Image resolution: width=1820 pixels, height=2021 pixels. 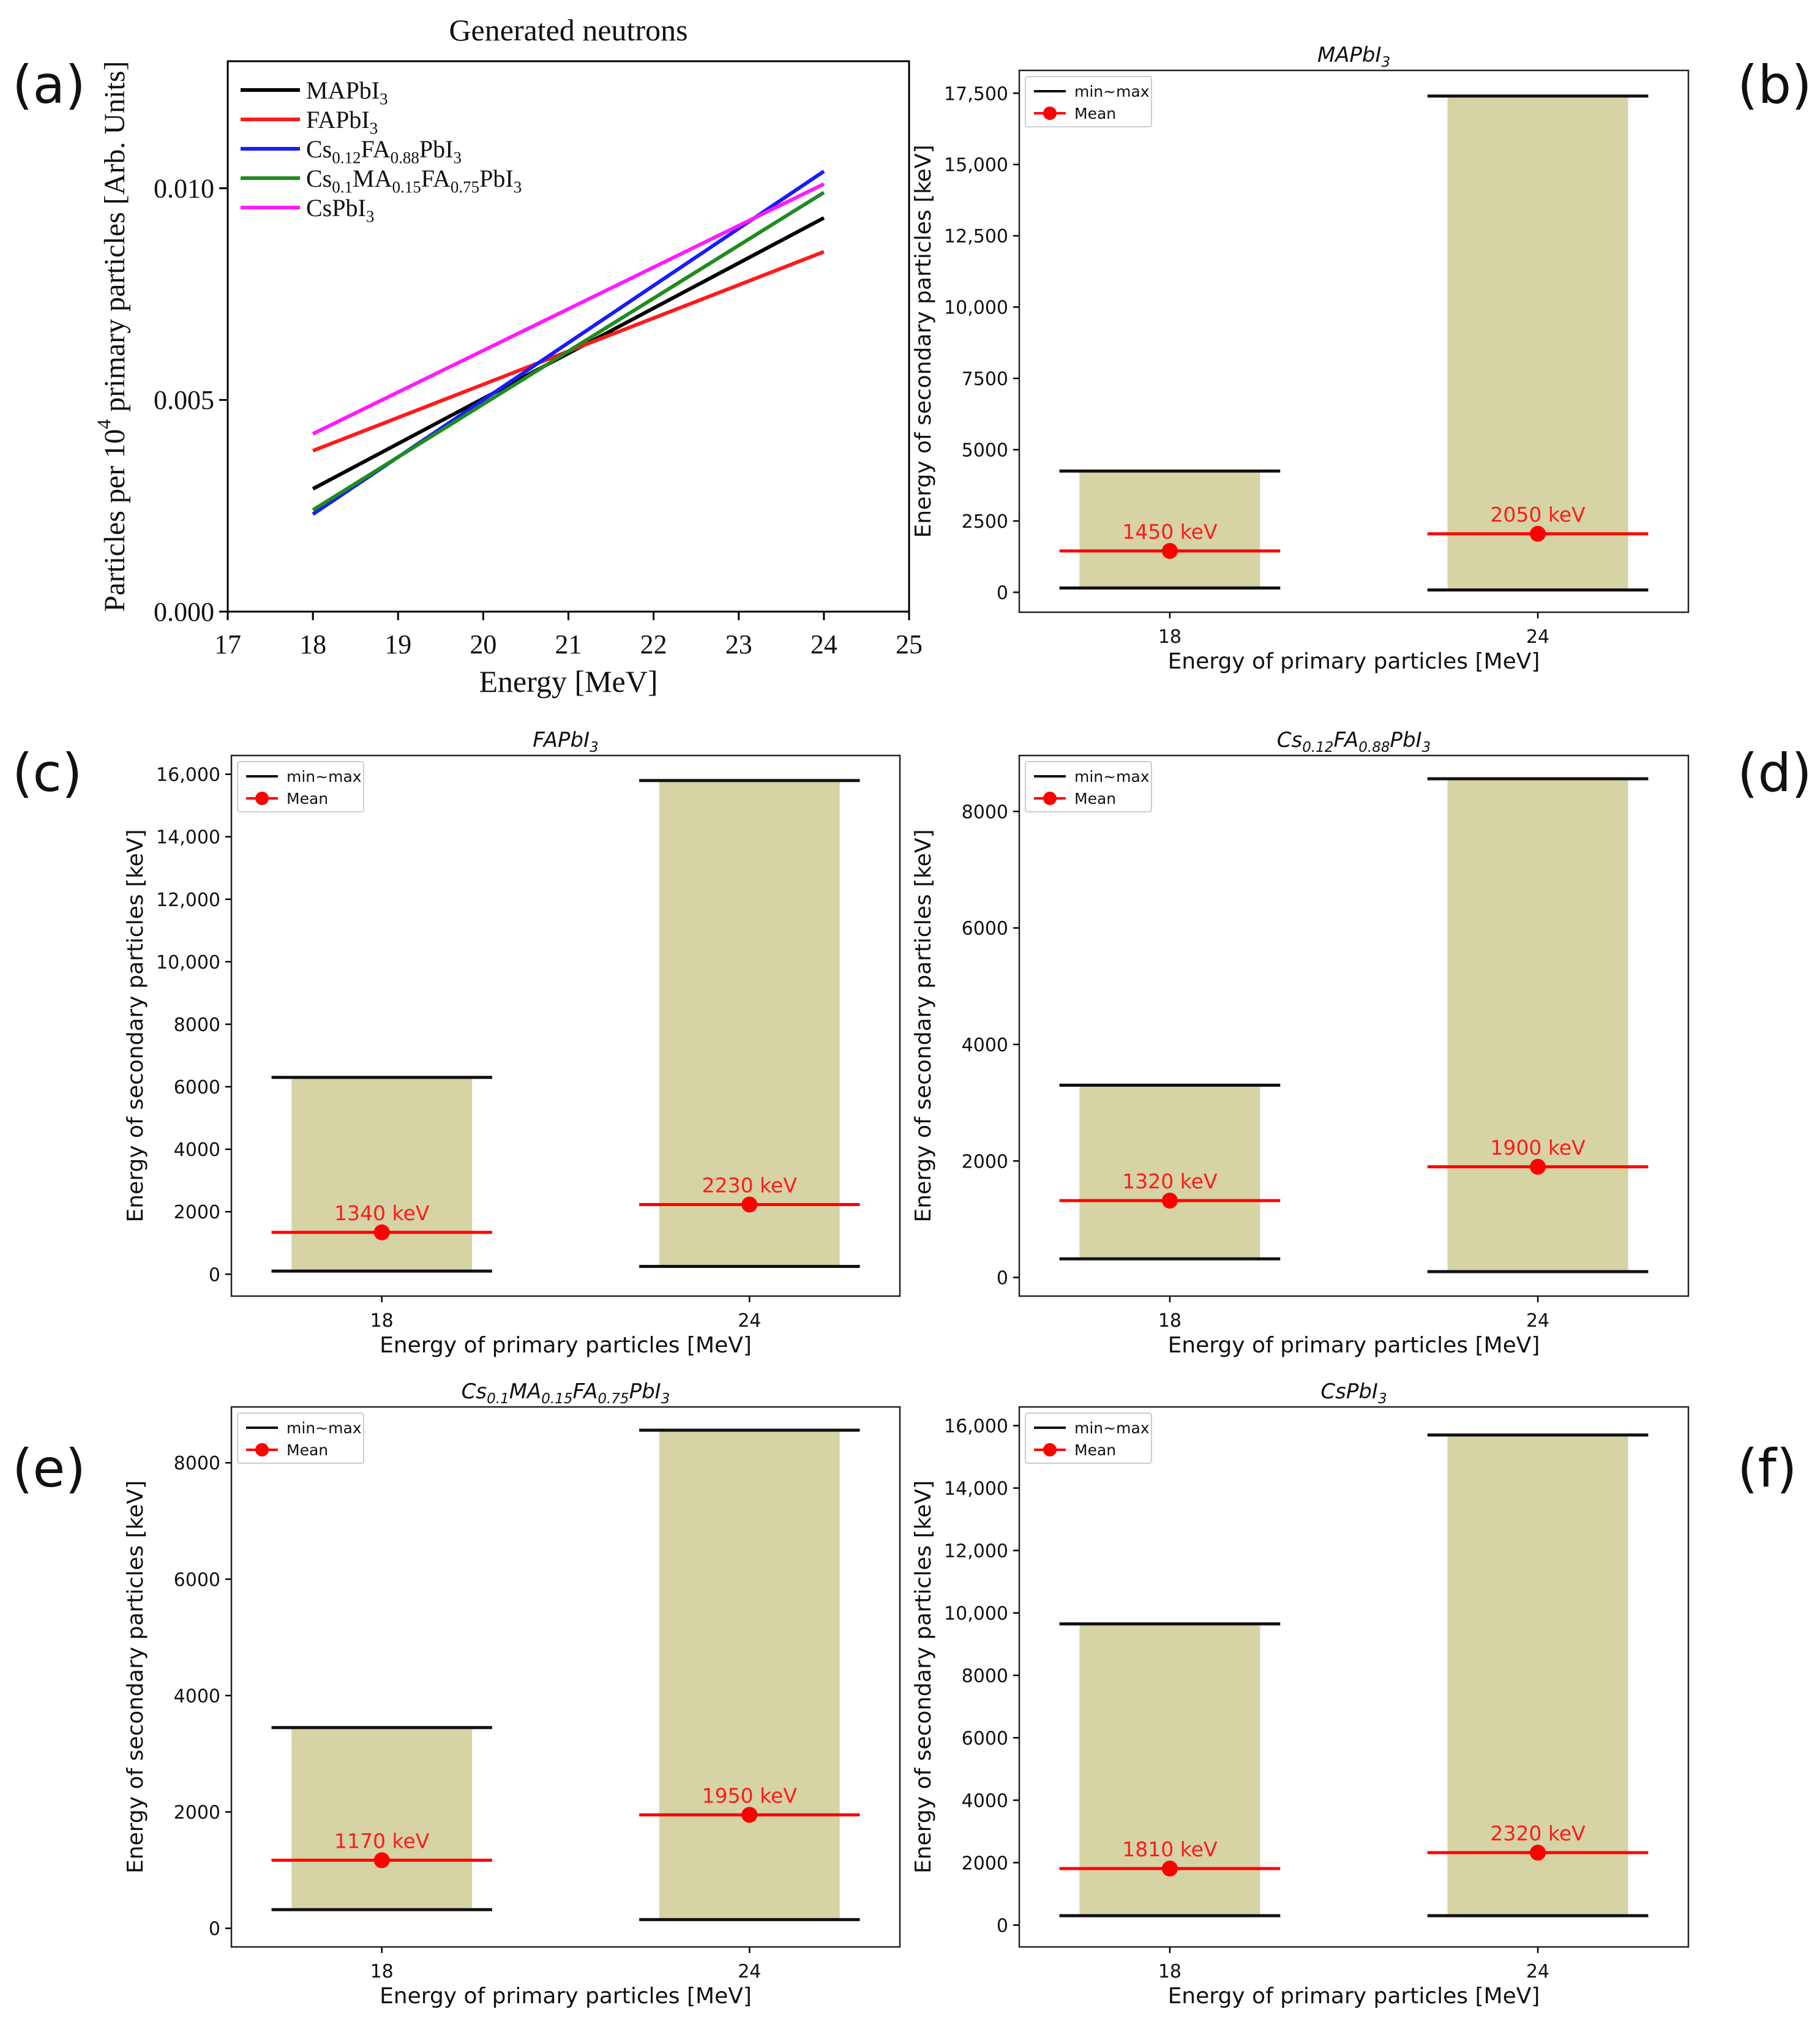 I want to click on legend-label-Cs0.12FA0.88PbI3-part: PbI, so click(x=436, y=149).